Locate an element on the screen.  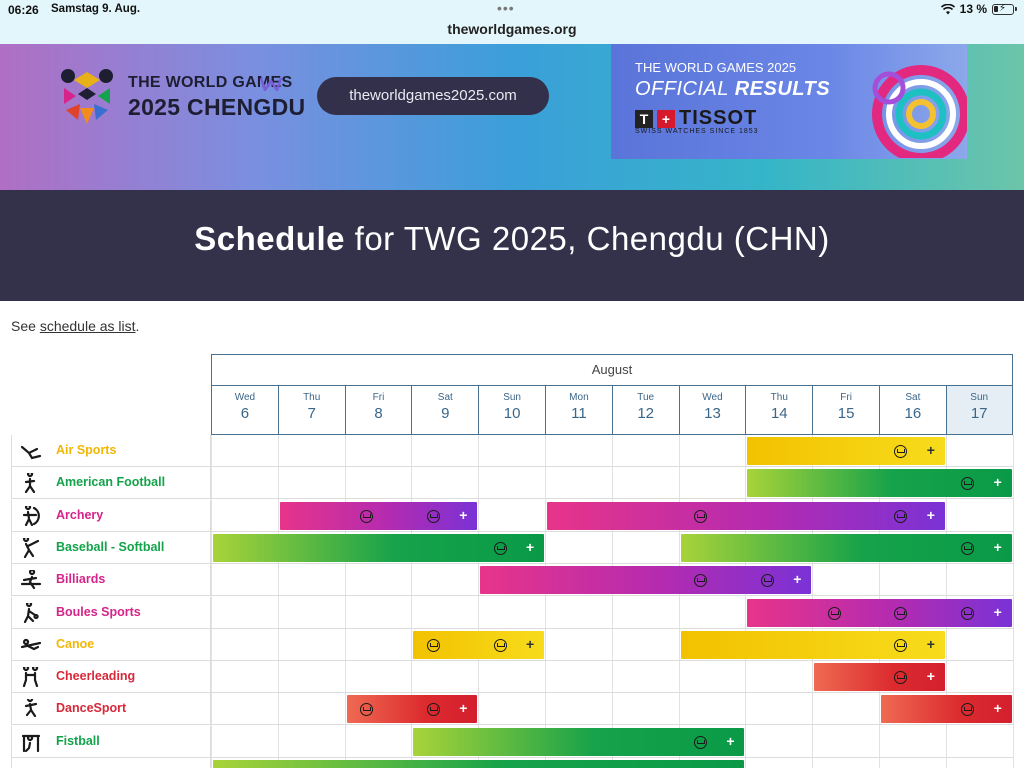
sport-name: Boules Sports is located at coordinates (98, 611).